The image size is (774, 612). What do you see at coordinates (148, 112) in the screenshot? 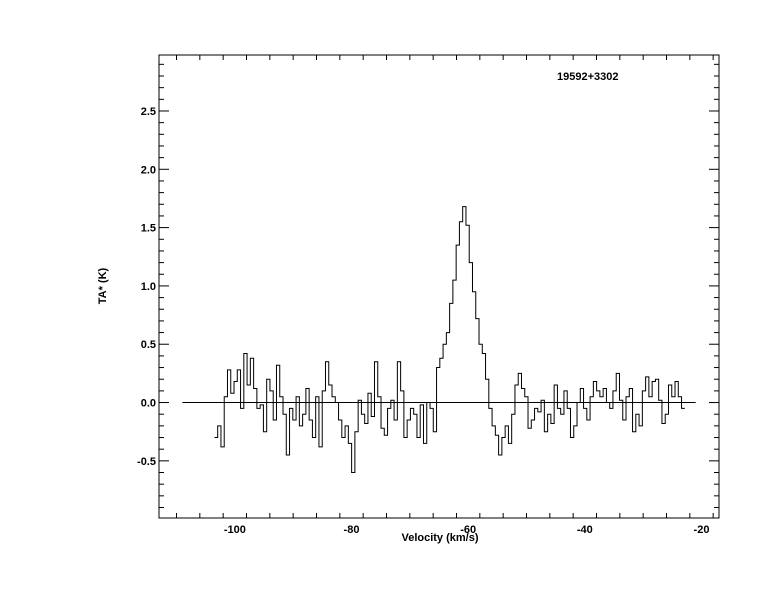
I see `y-tick-label: 2.5` at bounding box center [148, 112].